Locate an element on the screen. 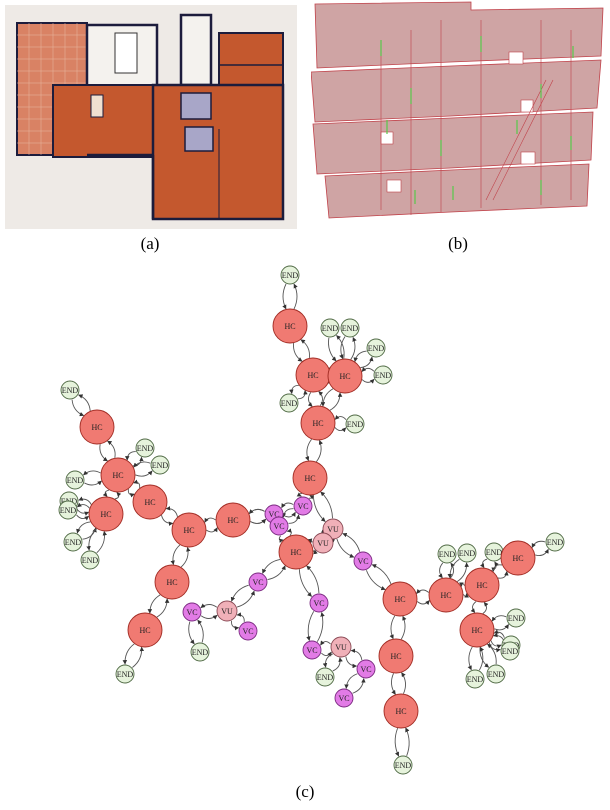 This screenshot has width=610, height=810. floor-slabs is located at coordinates (457, 110).